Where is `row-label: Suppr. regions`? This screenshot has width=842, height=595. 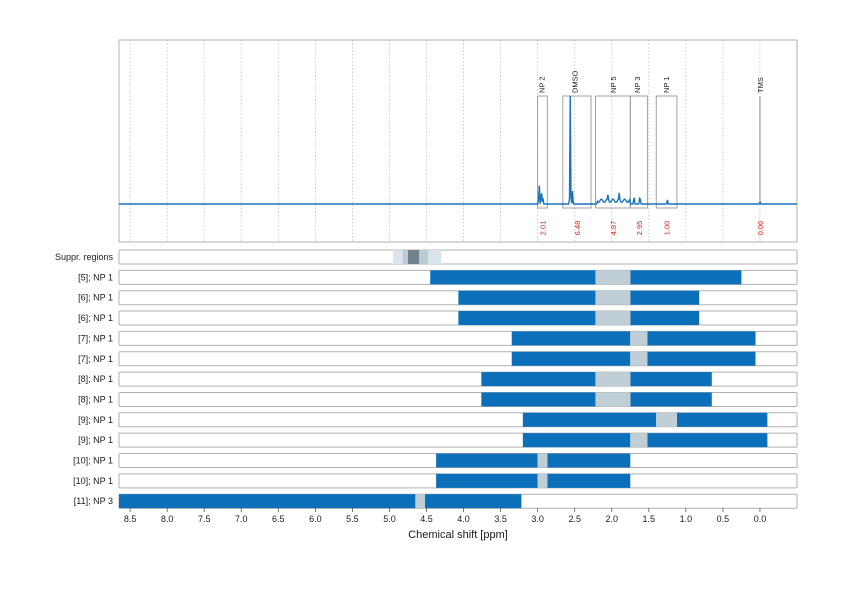 row-label: Suppr. regions is located at coordinates (84, 257).